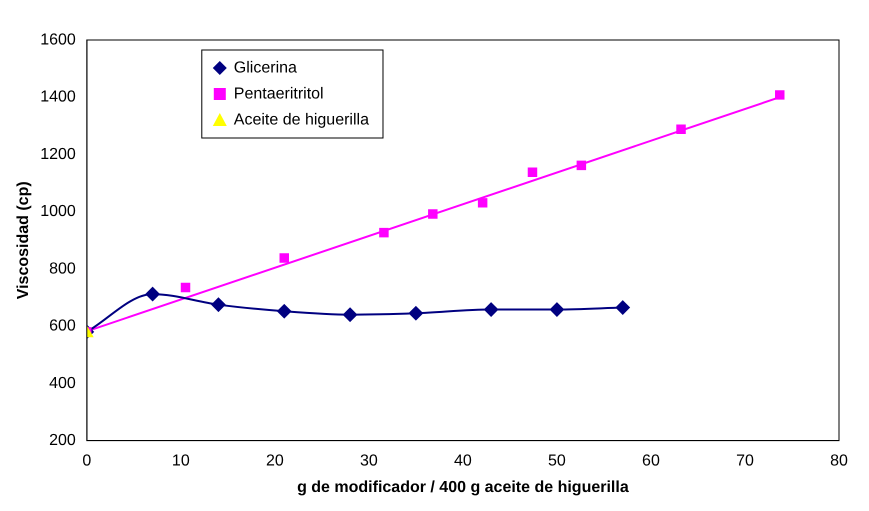  I want to click on x-tick-label: 60, so click(651, 461).